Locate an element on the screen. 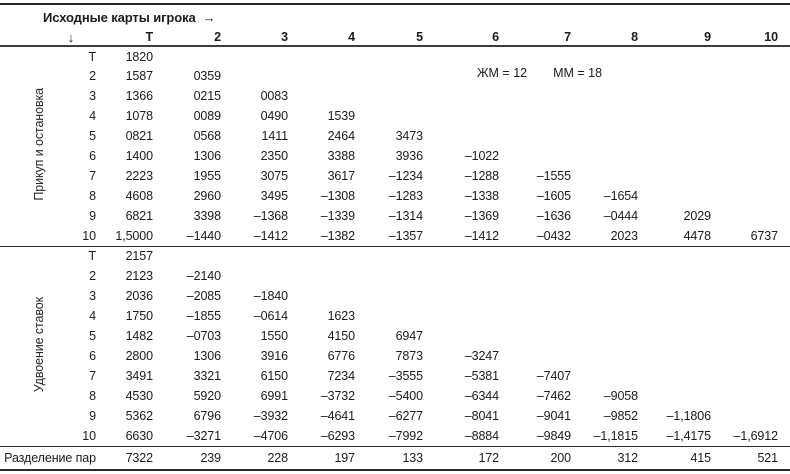  value-cell: 1955 is located at coordinates (207, 176).